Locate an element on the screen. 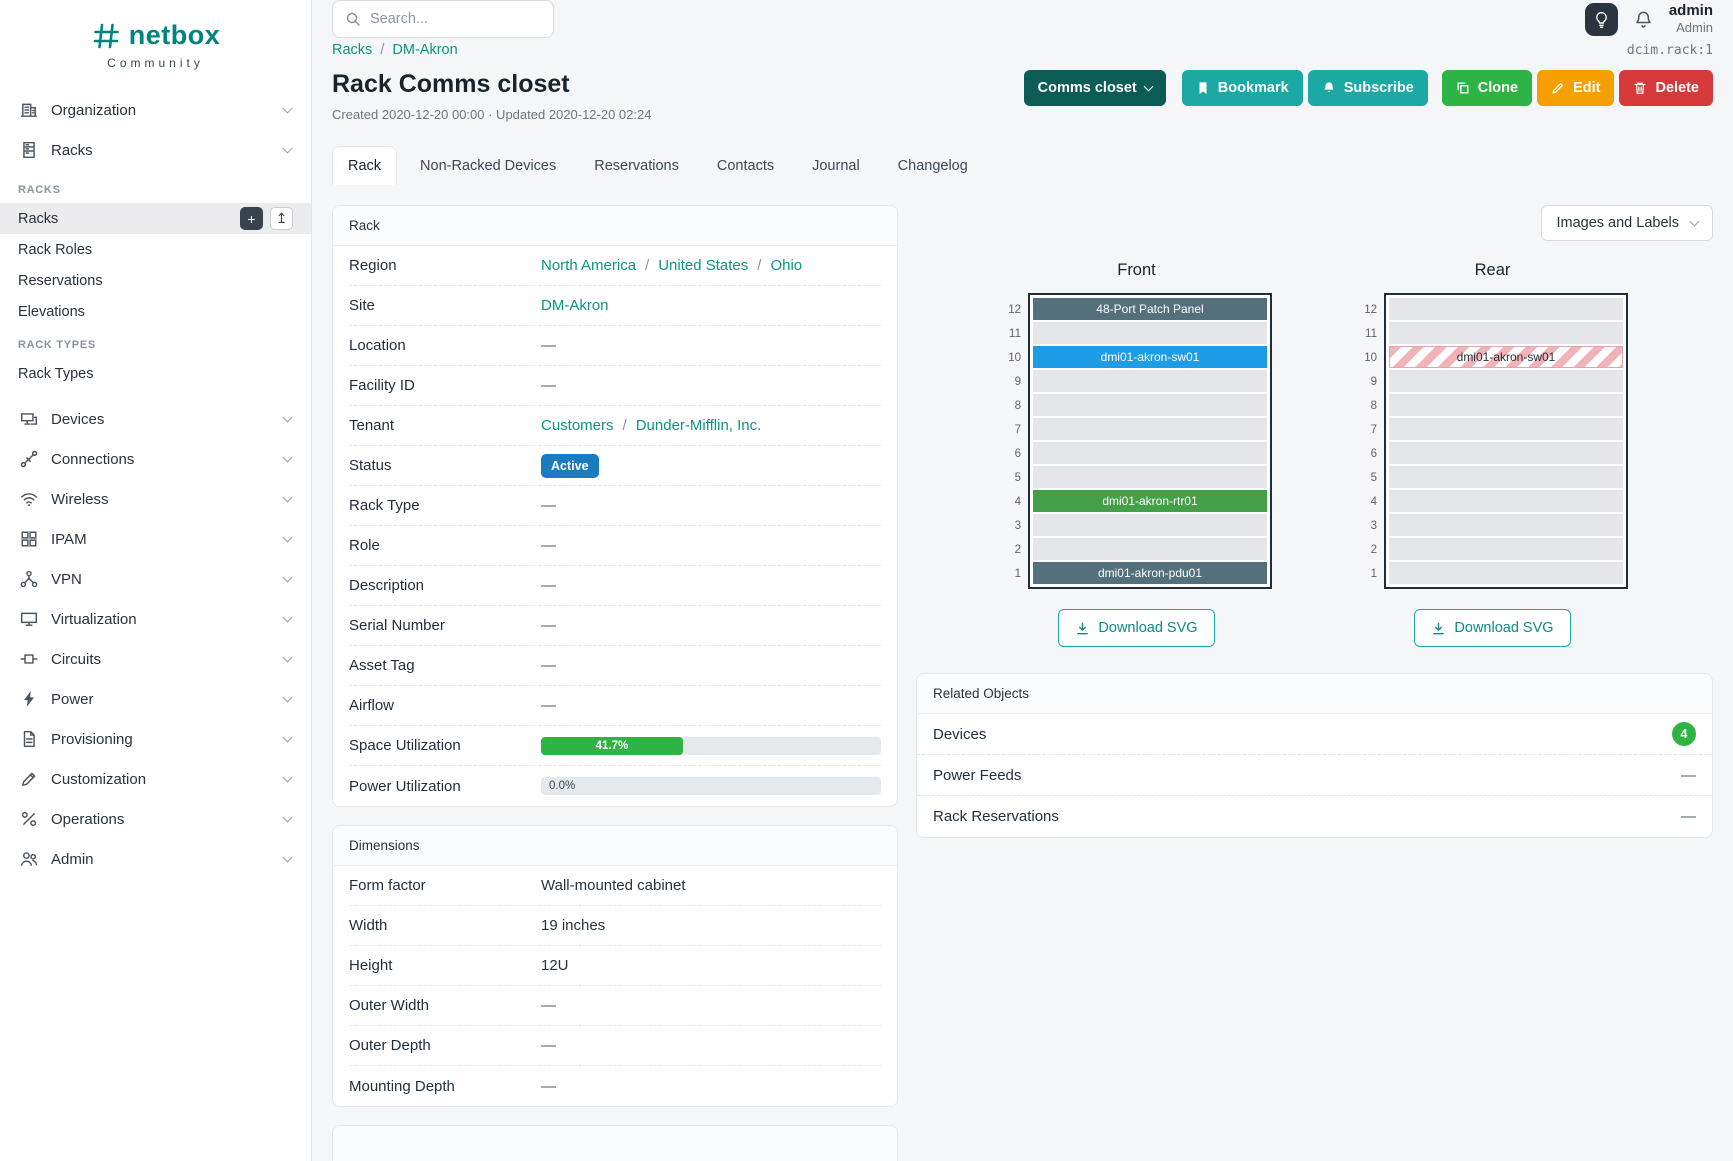 The height and width of the screenshot is (1161, 1733). sidebar-item-operations: Operations is located at coordinates (155, 819).